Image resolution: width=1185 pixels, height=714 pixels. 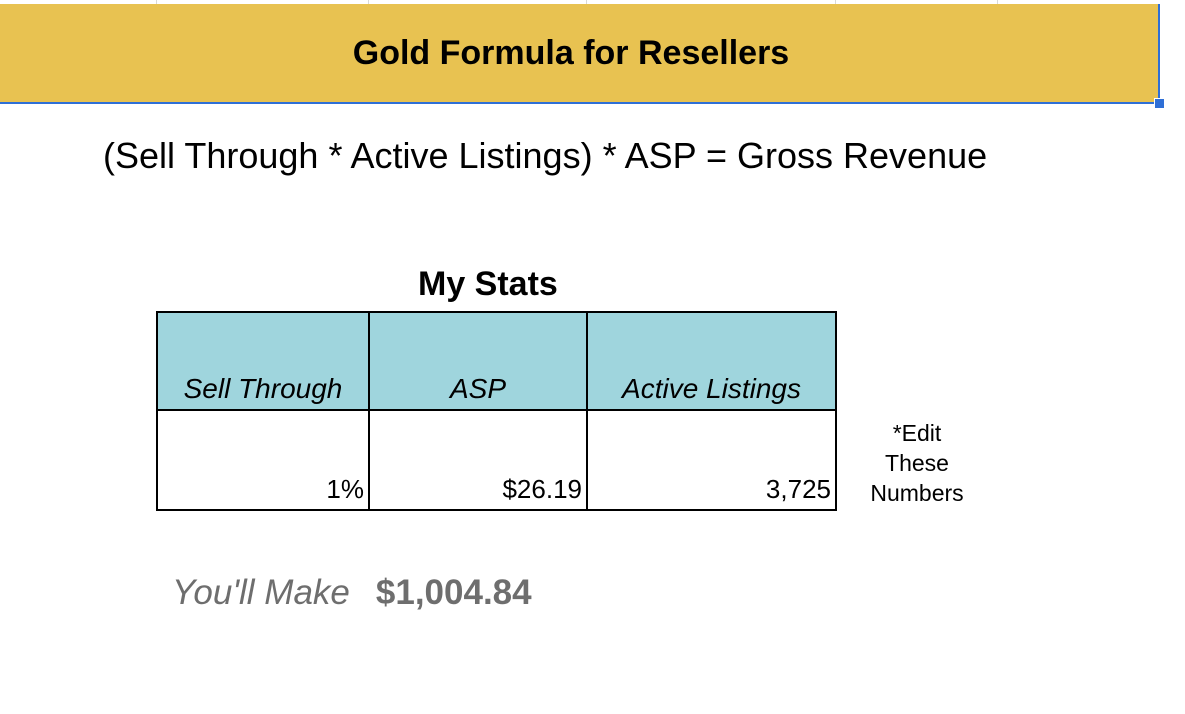 I want to click on edit-note-line: These, so click(x=917, y=463).